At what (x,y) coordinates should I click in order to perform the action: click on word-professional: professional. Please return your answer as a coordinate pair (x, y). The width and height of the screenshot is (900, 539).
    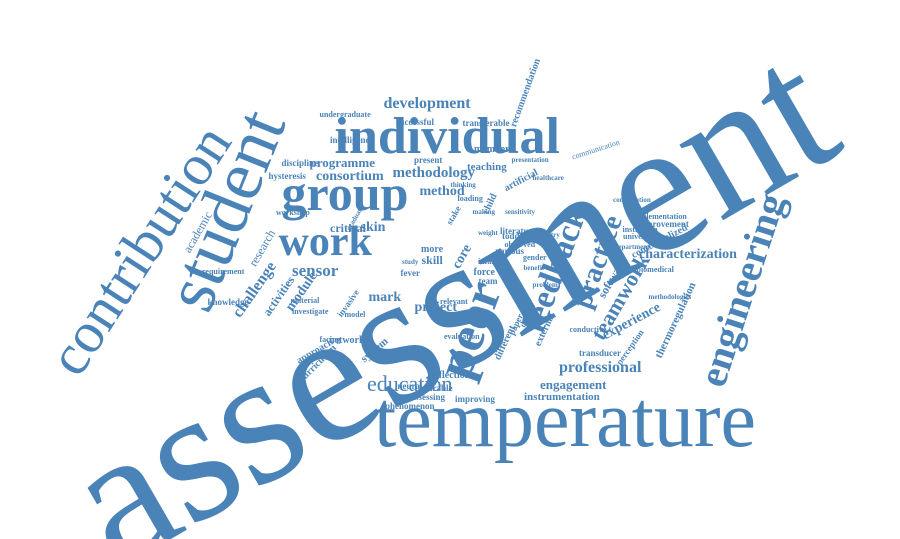
    Looking at the image, I should click on (600, 367).